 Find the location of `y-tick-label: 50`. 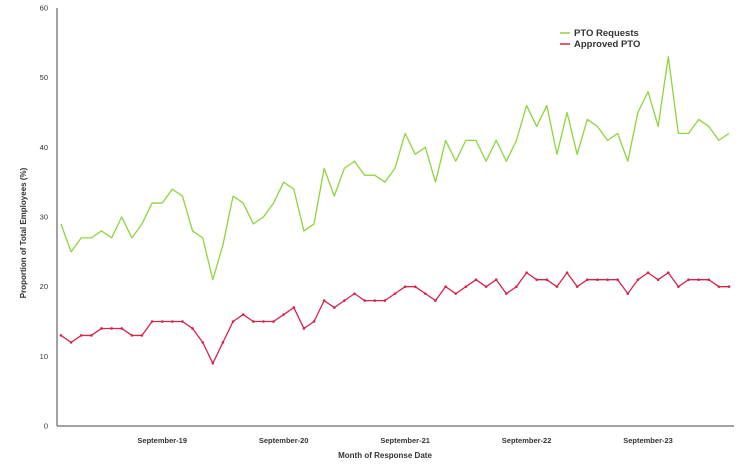

y-tick-label: 50 is located at coordinates (44, 77).